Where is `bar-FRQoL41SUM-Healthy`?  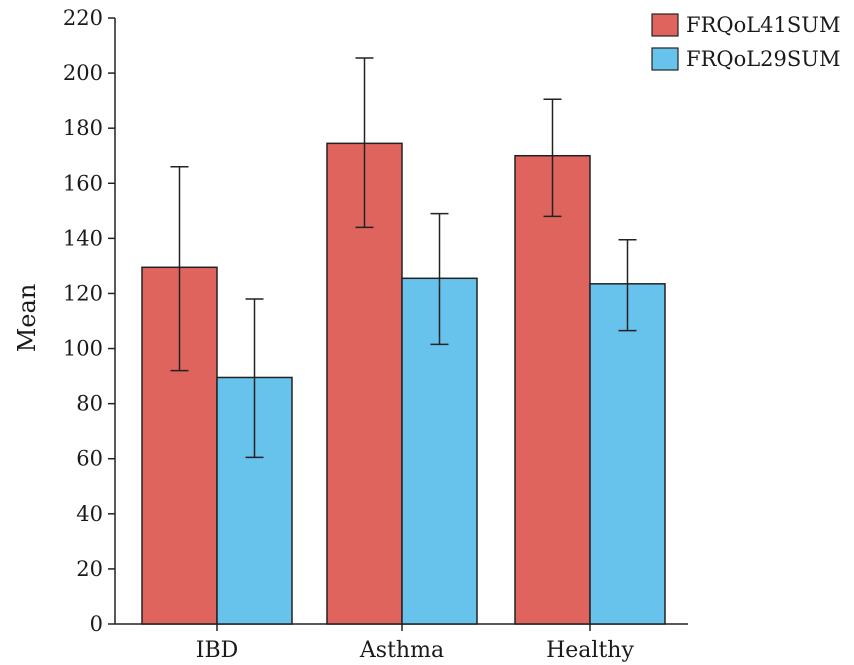 bar-FRQoL41SUM-Healthy is located at coordinates (552, 389).